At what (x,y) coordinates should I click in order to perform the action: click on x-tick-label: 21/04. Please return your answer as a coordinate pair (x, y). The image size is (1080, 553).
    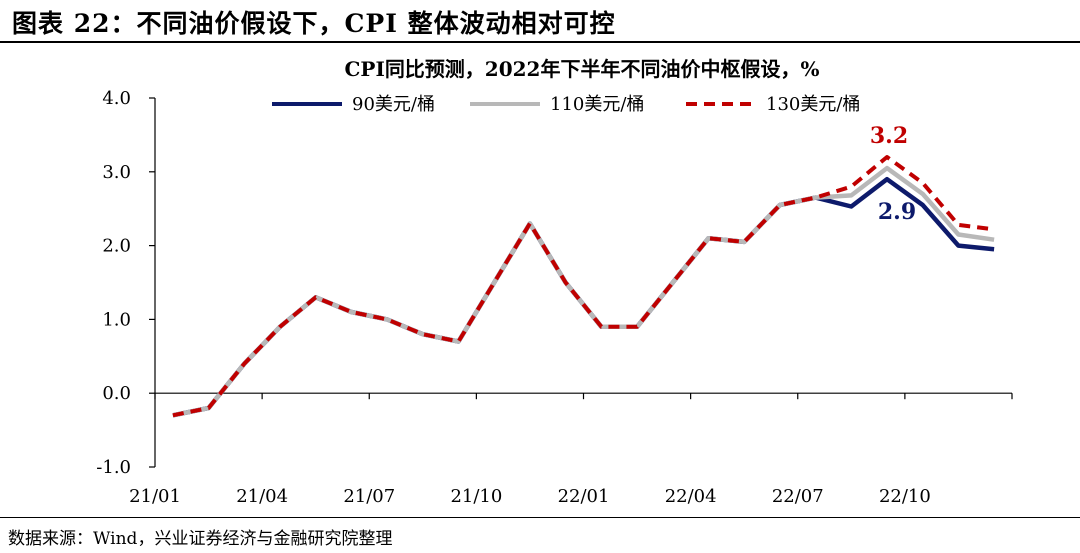
    Looking at the image, I should click on (262, 496).